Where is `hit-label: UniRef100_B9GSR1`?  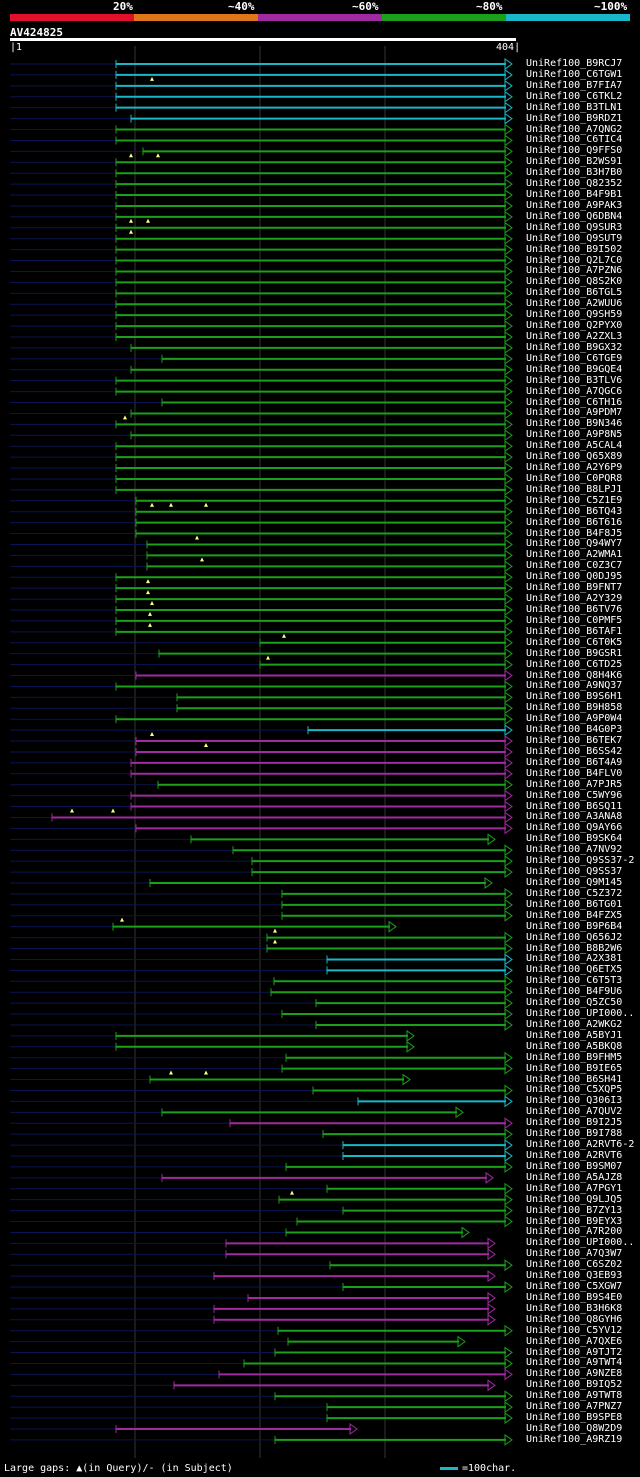 hit-label: UniRef100_B9GSR1 is located at coordinates (574, 653).